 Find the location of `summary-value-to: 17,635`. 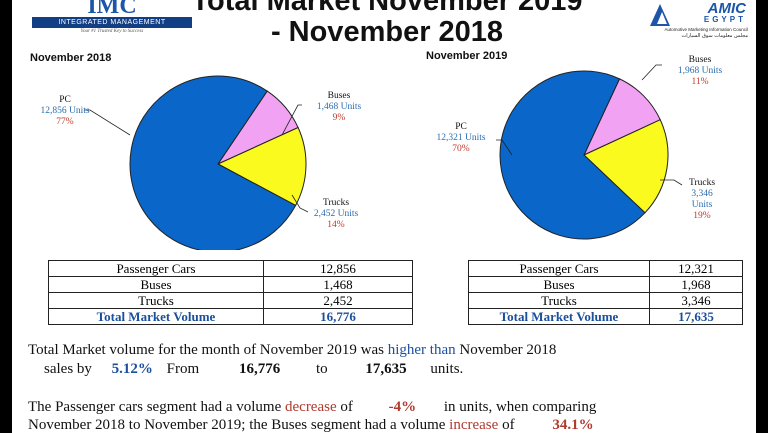

summary-value-to: 17,635 is located at coordinates (386, 369).